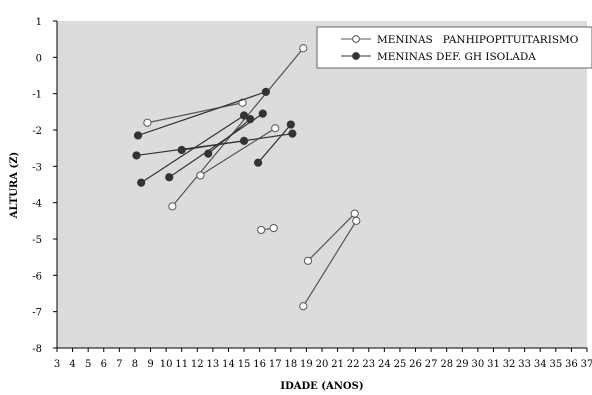 Image resolution: width=592 pixels, height=395 pixels. I want to click on x-tick-label: 6, so click(104, 364).